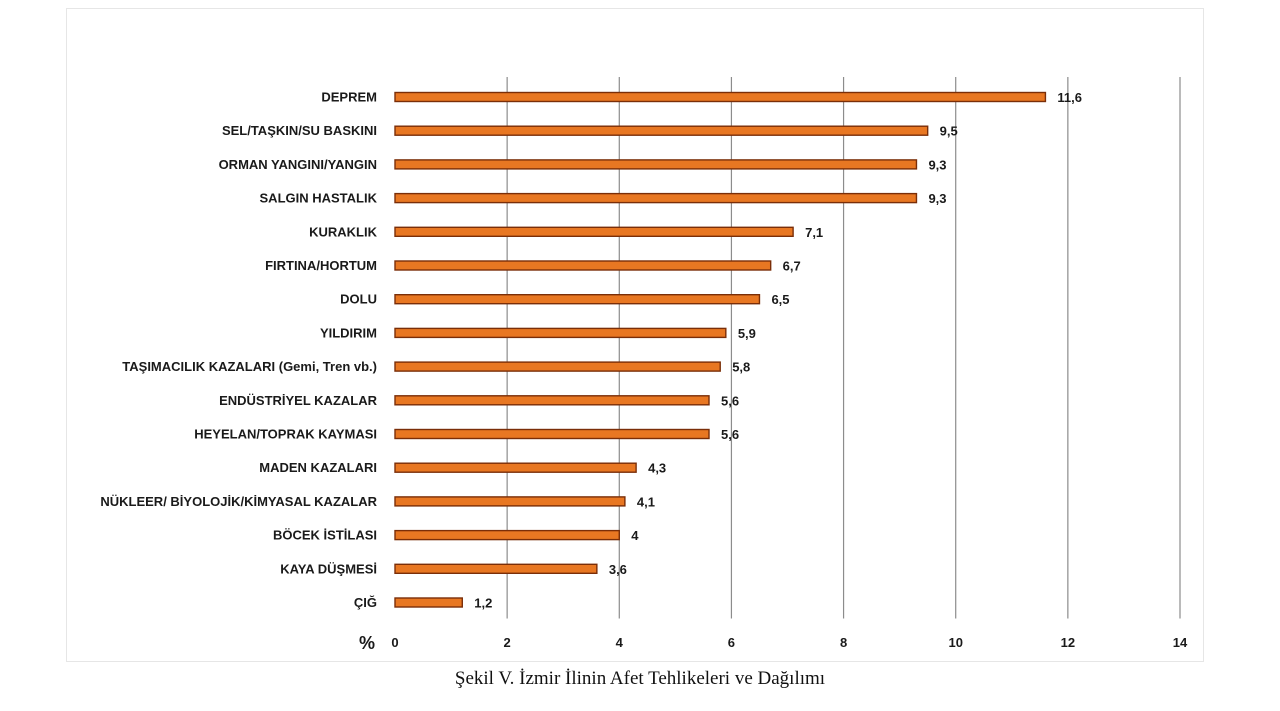 The width and height of the screenshot is (1280, 711). I want to click on x-tick-label: 4, so click(620, 642).